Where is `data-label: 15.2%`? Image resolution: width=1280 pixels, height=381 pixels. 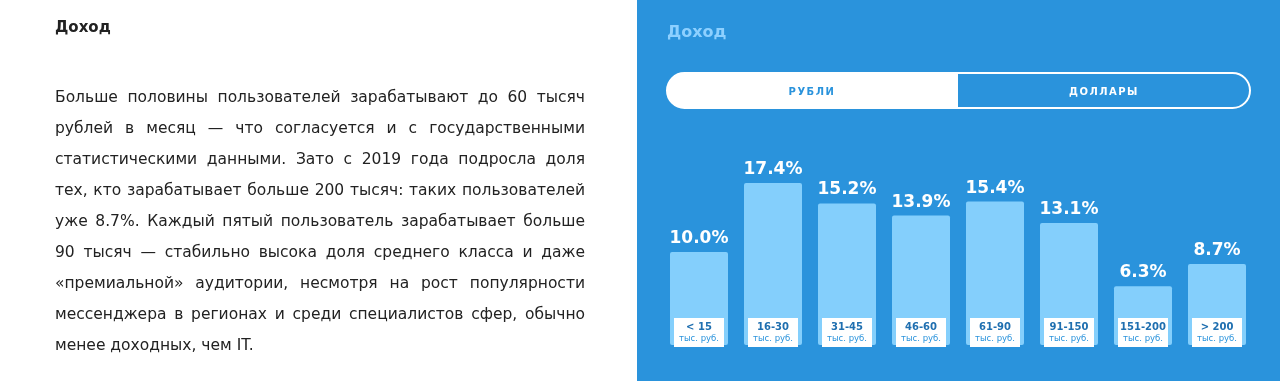
data-label: 15.2% is located at coordinates (847, 188).